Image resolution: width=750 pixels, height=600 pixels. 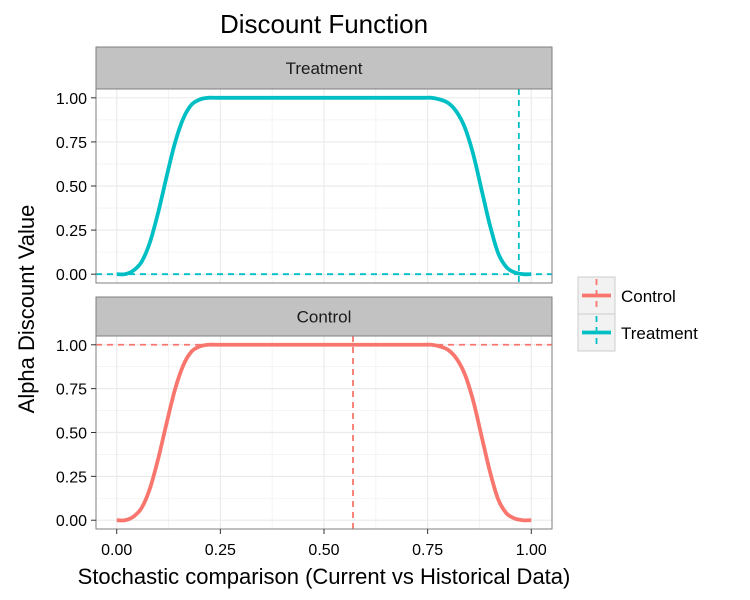 I want to click on legend-label-treatment: Treatment, so click(x=659, y=333).